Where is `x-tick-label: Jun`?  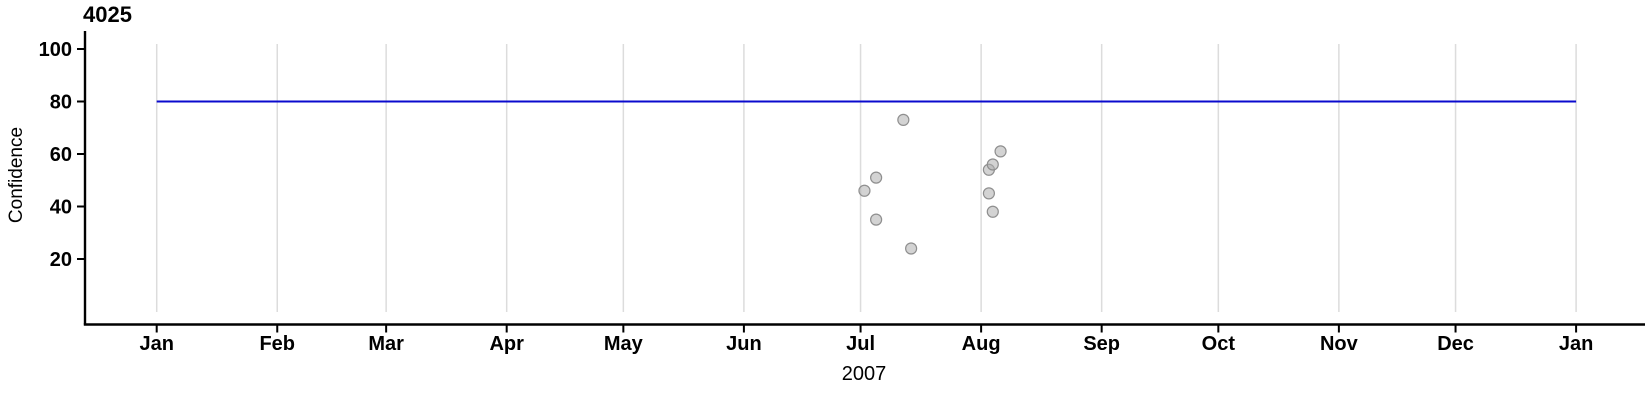 x-tick-label: Jun is located at coordinates (744, 344).